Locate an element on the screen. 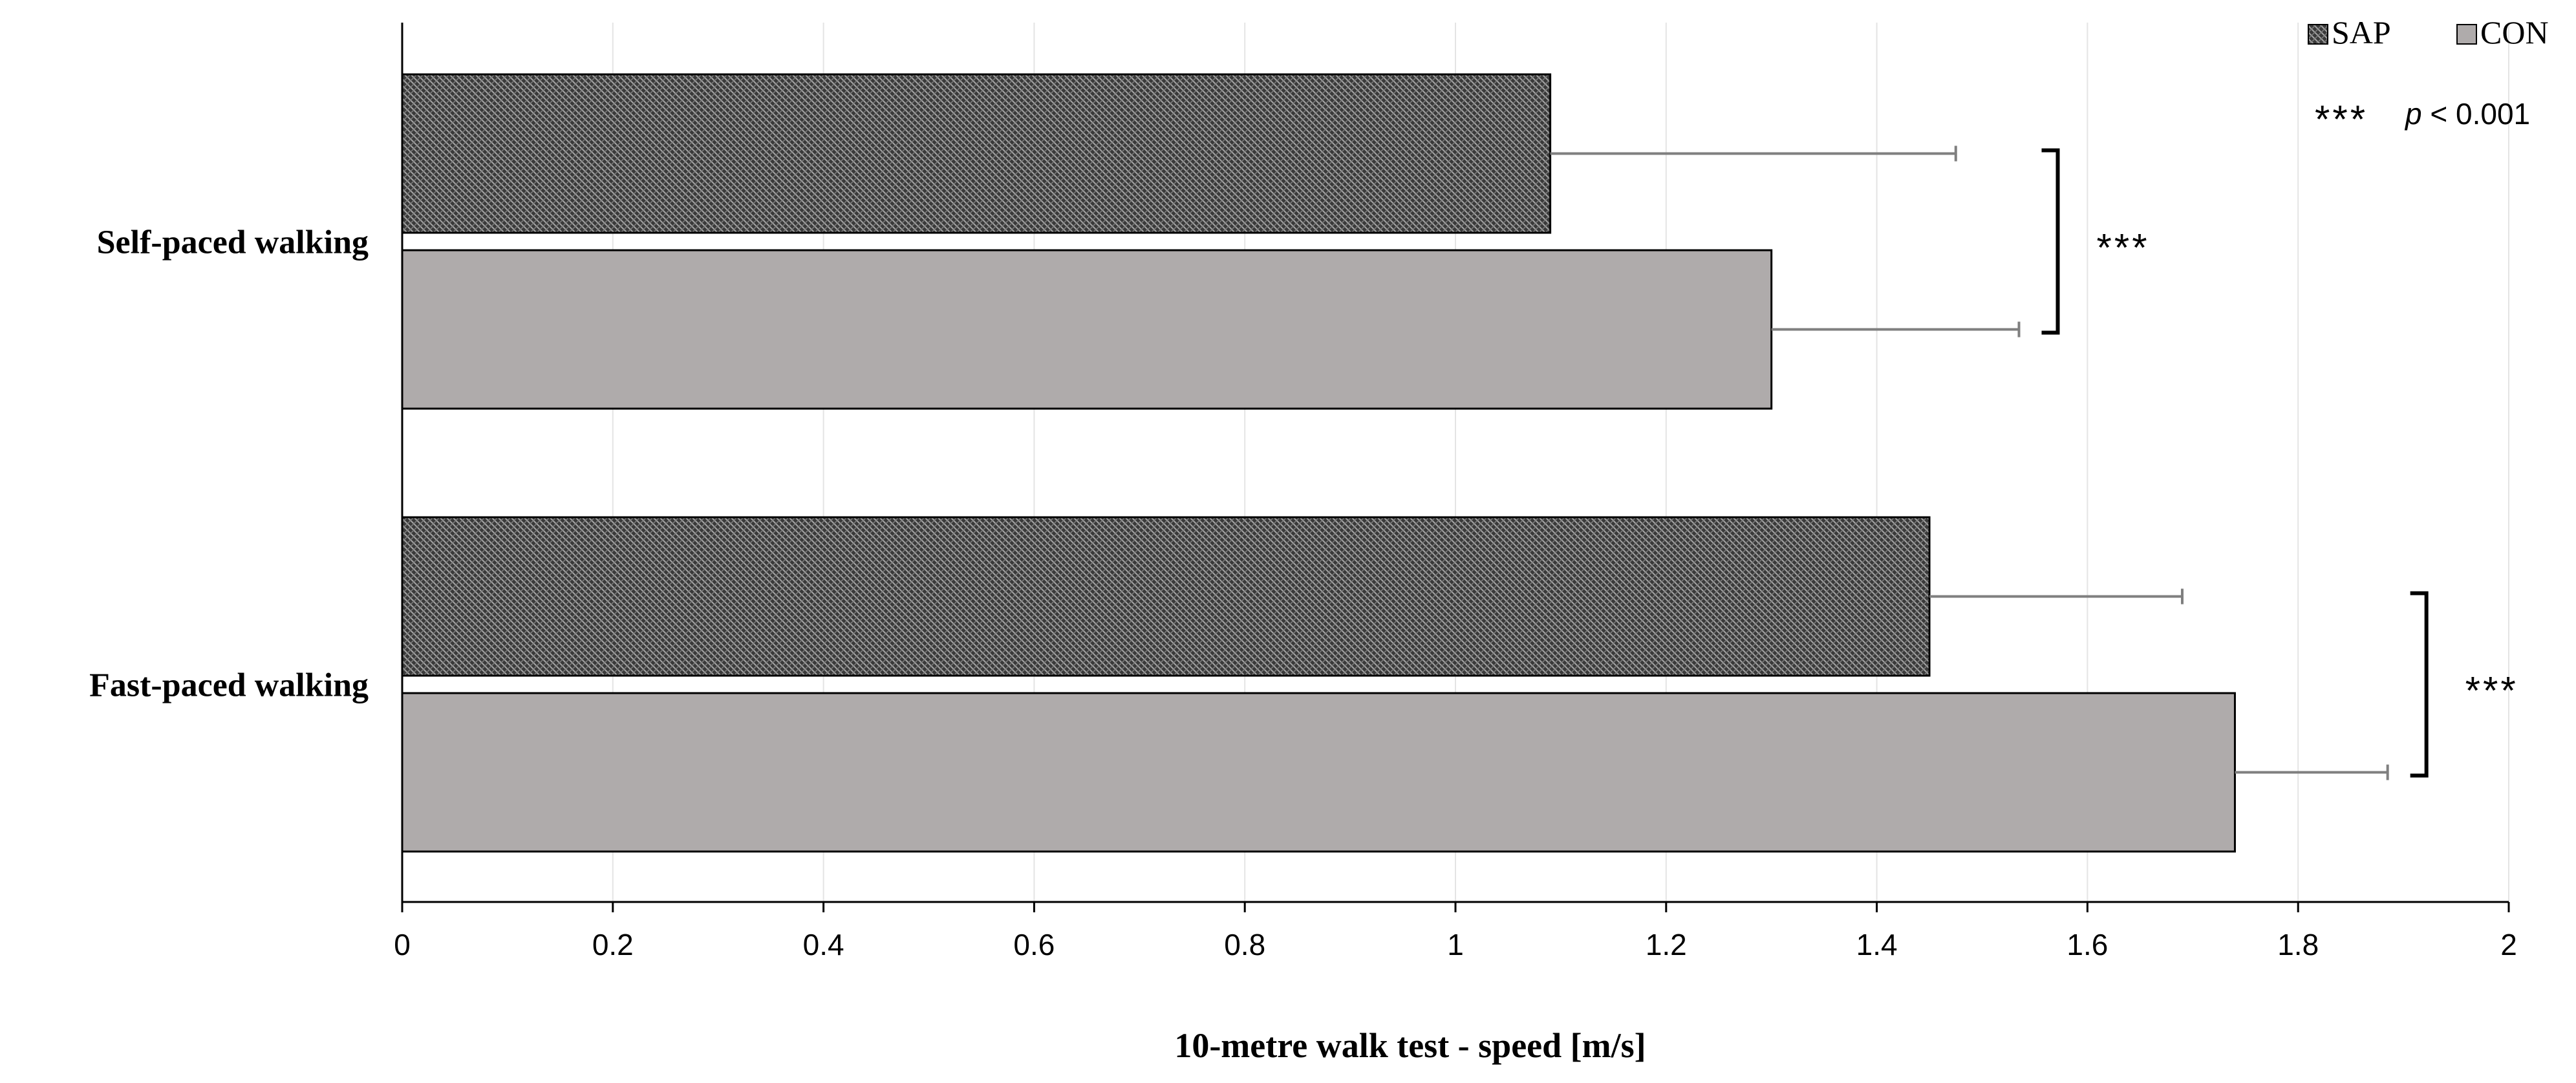  legend-swatch-sap is located at coordinates (2318, 34).